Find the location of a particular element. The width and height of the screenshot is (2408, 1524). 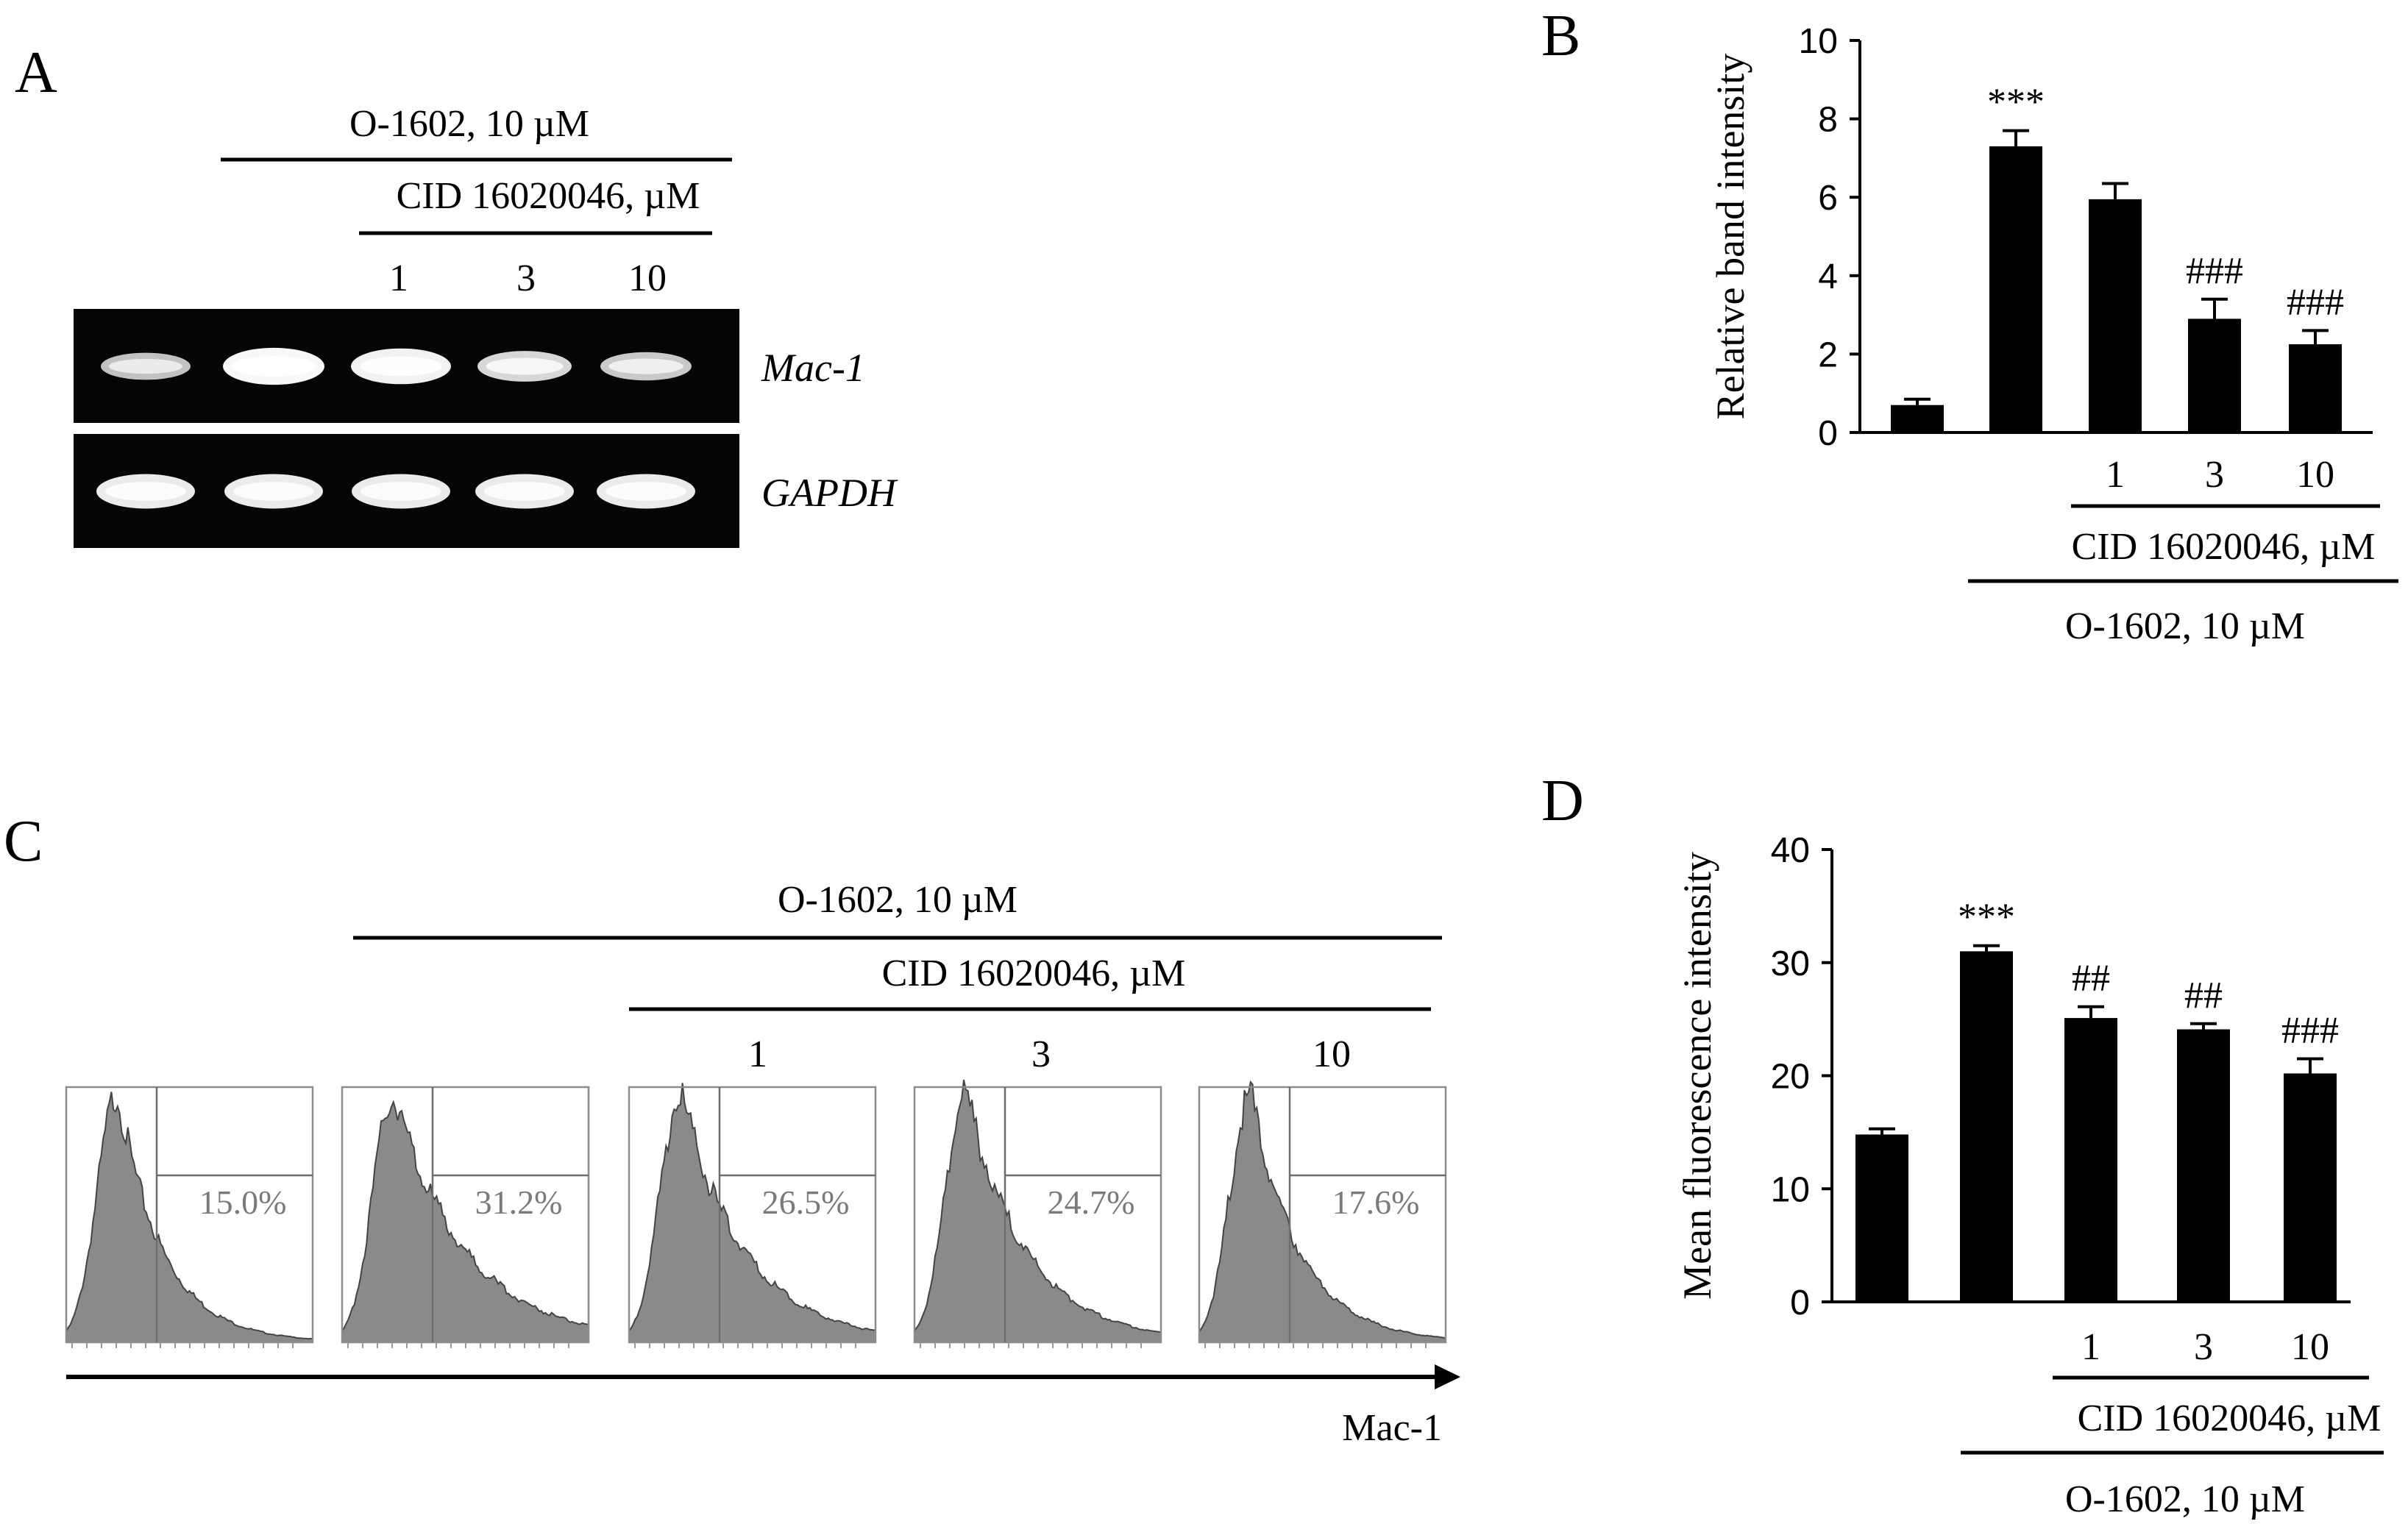

histogram: 15.0% is located at coordinates (190, 1217).